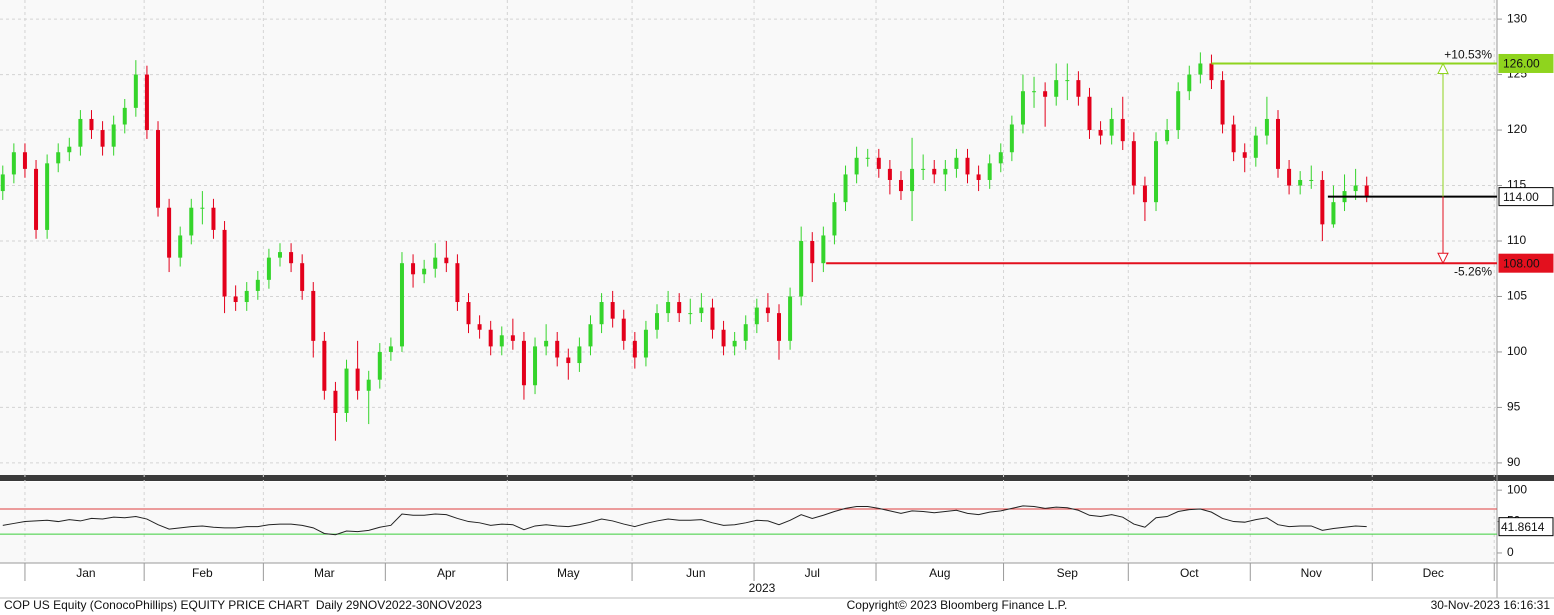 This screenshot has width=1554, height=615. What do you see at coordinates (1517, 296) in the screenshot?
I see `y-tick-label: 105` at bounding box center [1517, 296].